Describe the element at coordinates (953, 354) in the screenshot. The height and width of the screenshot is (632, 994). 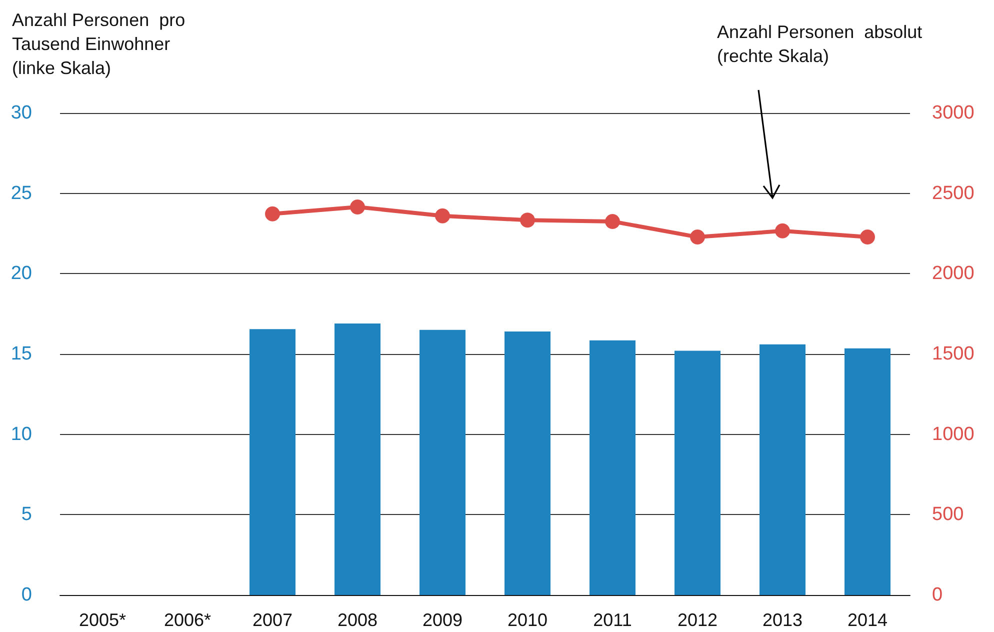
I see `y2-tick-label: 1500` at that location.